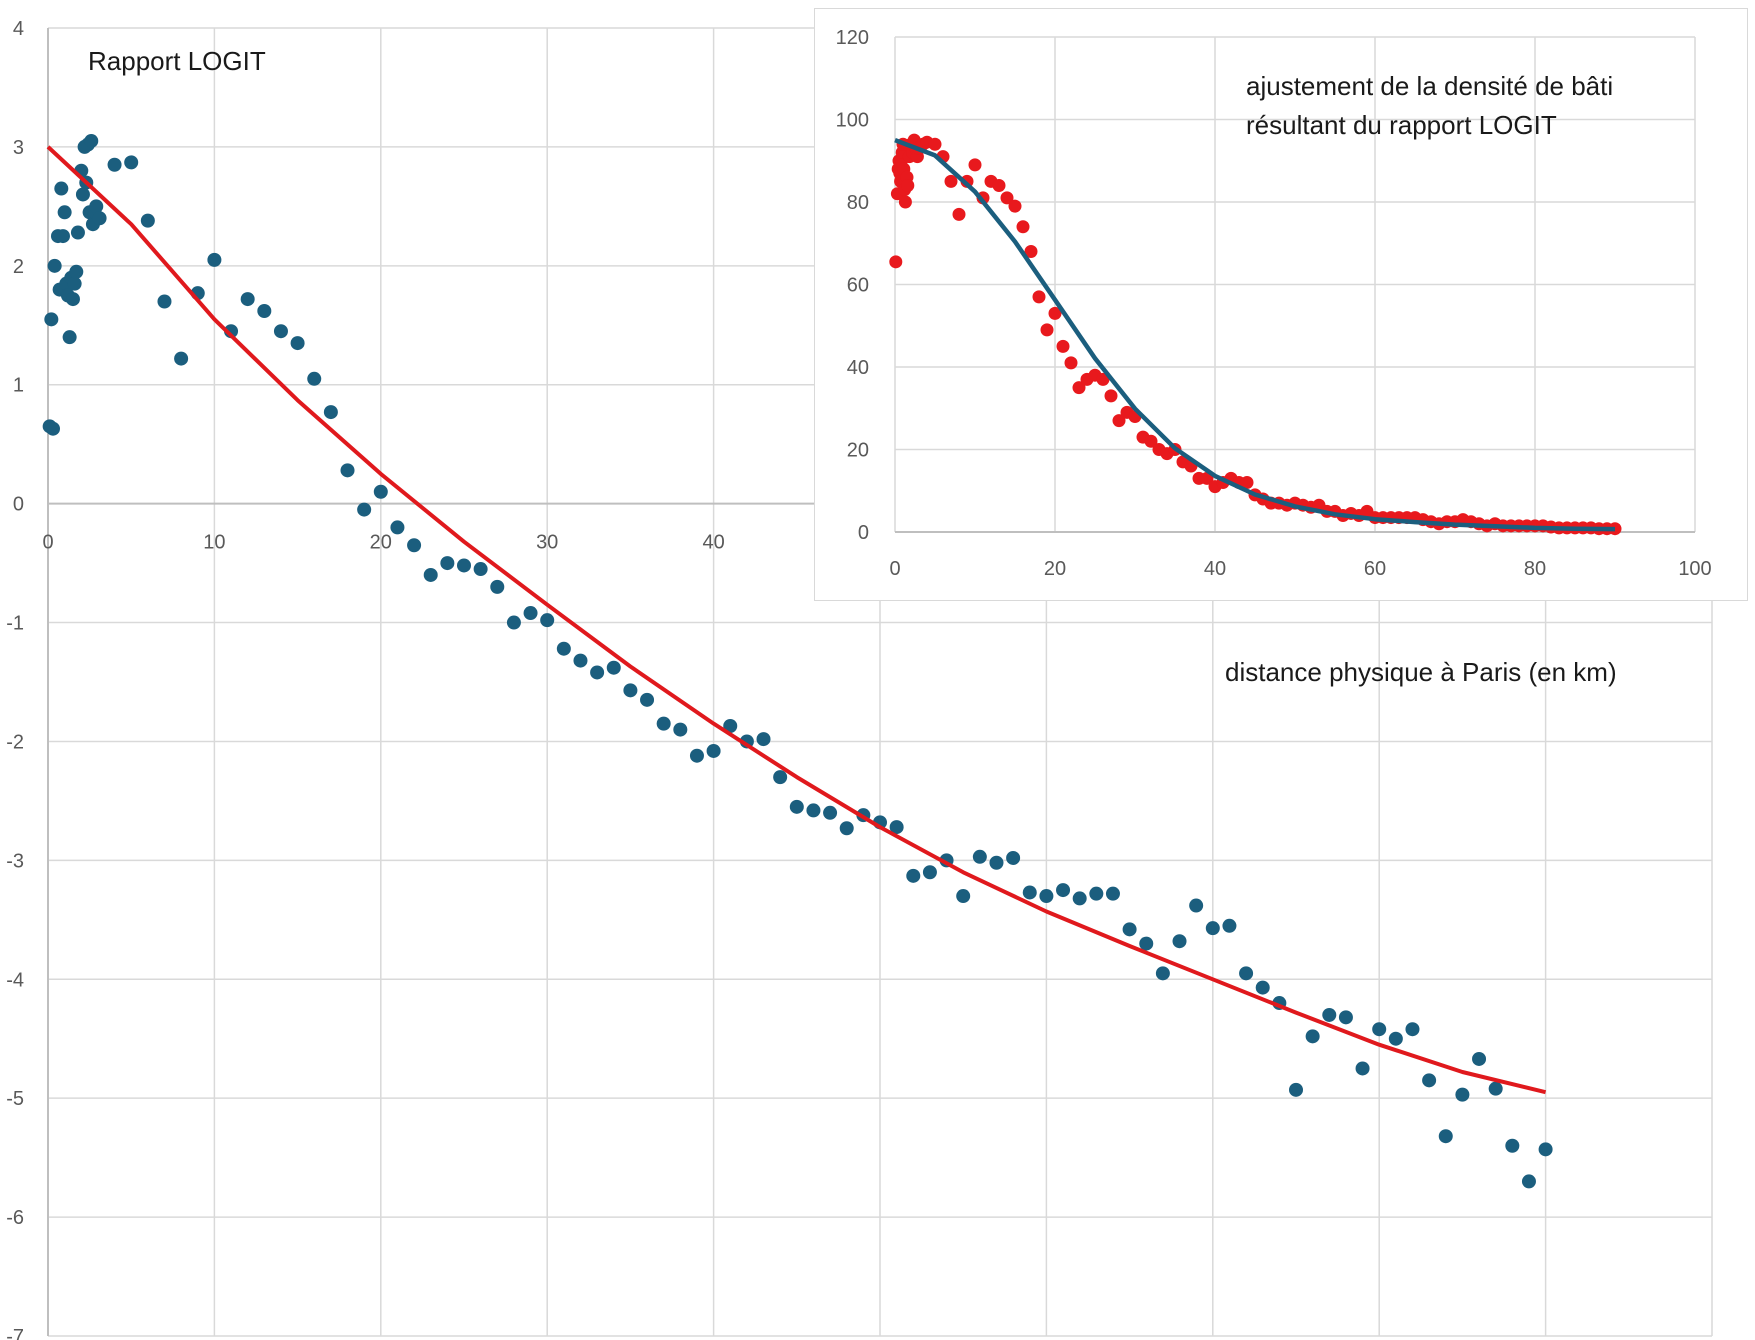 This screenshot has width=1755, height=1340. What do you see at coordinates (852, 121) in the screenshot?
I see `inset-y-tick-label: 100` at bounding box center [852, 121].